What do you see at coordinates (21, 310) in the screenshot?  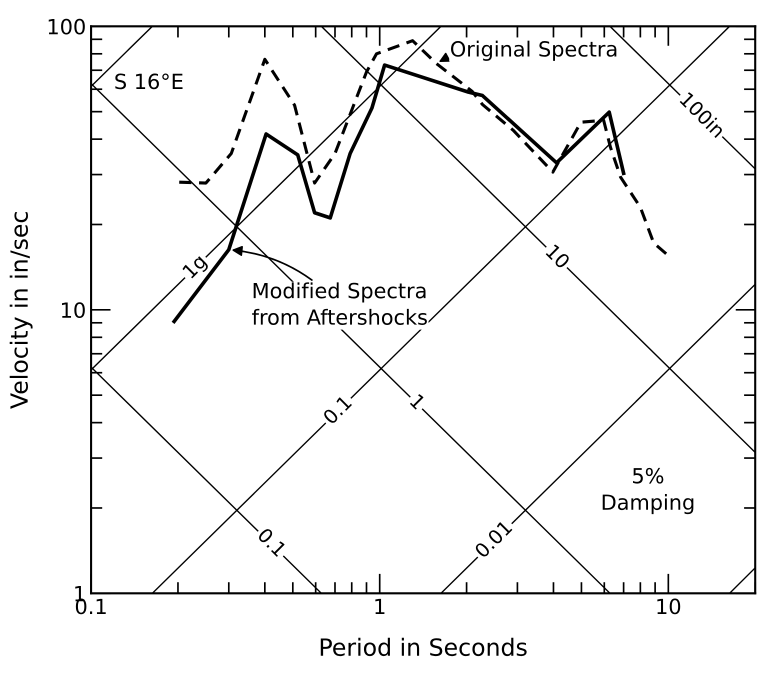 I see `y-axis-title: Velocity in in/sec` at bounding box center [21, 310].